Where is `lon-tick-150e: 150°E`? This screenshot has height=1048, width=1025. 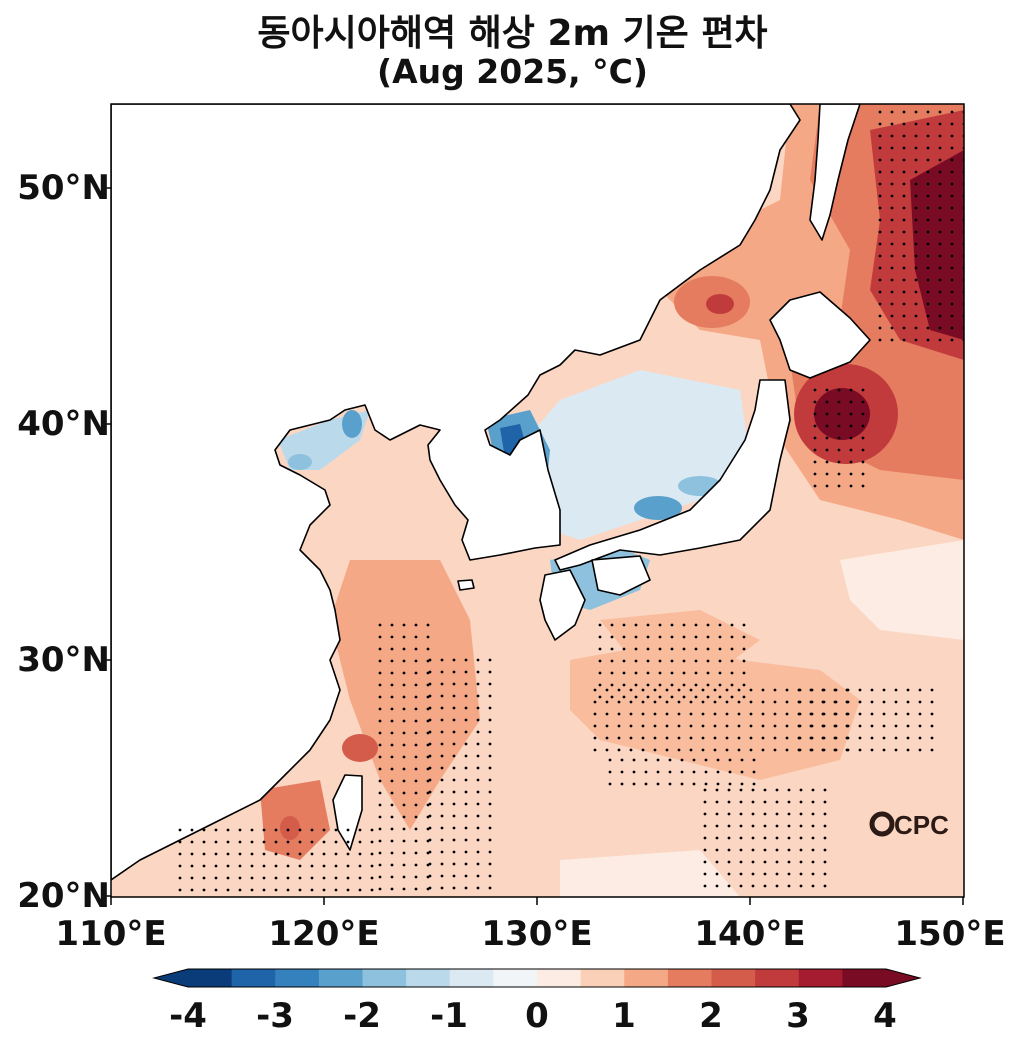 lon-tick-150e: 150°E is located at coordinates (950, 934).